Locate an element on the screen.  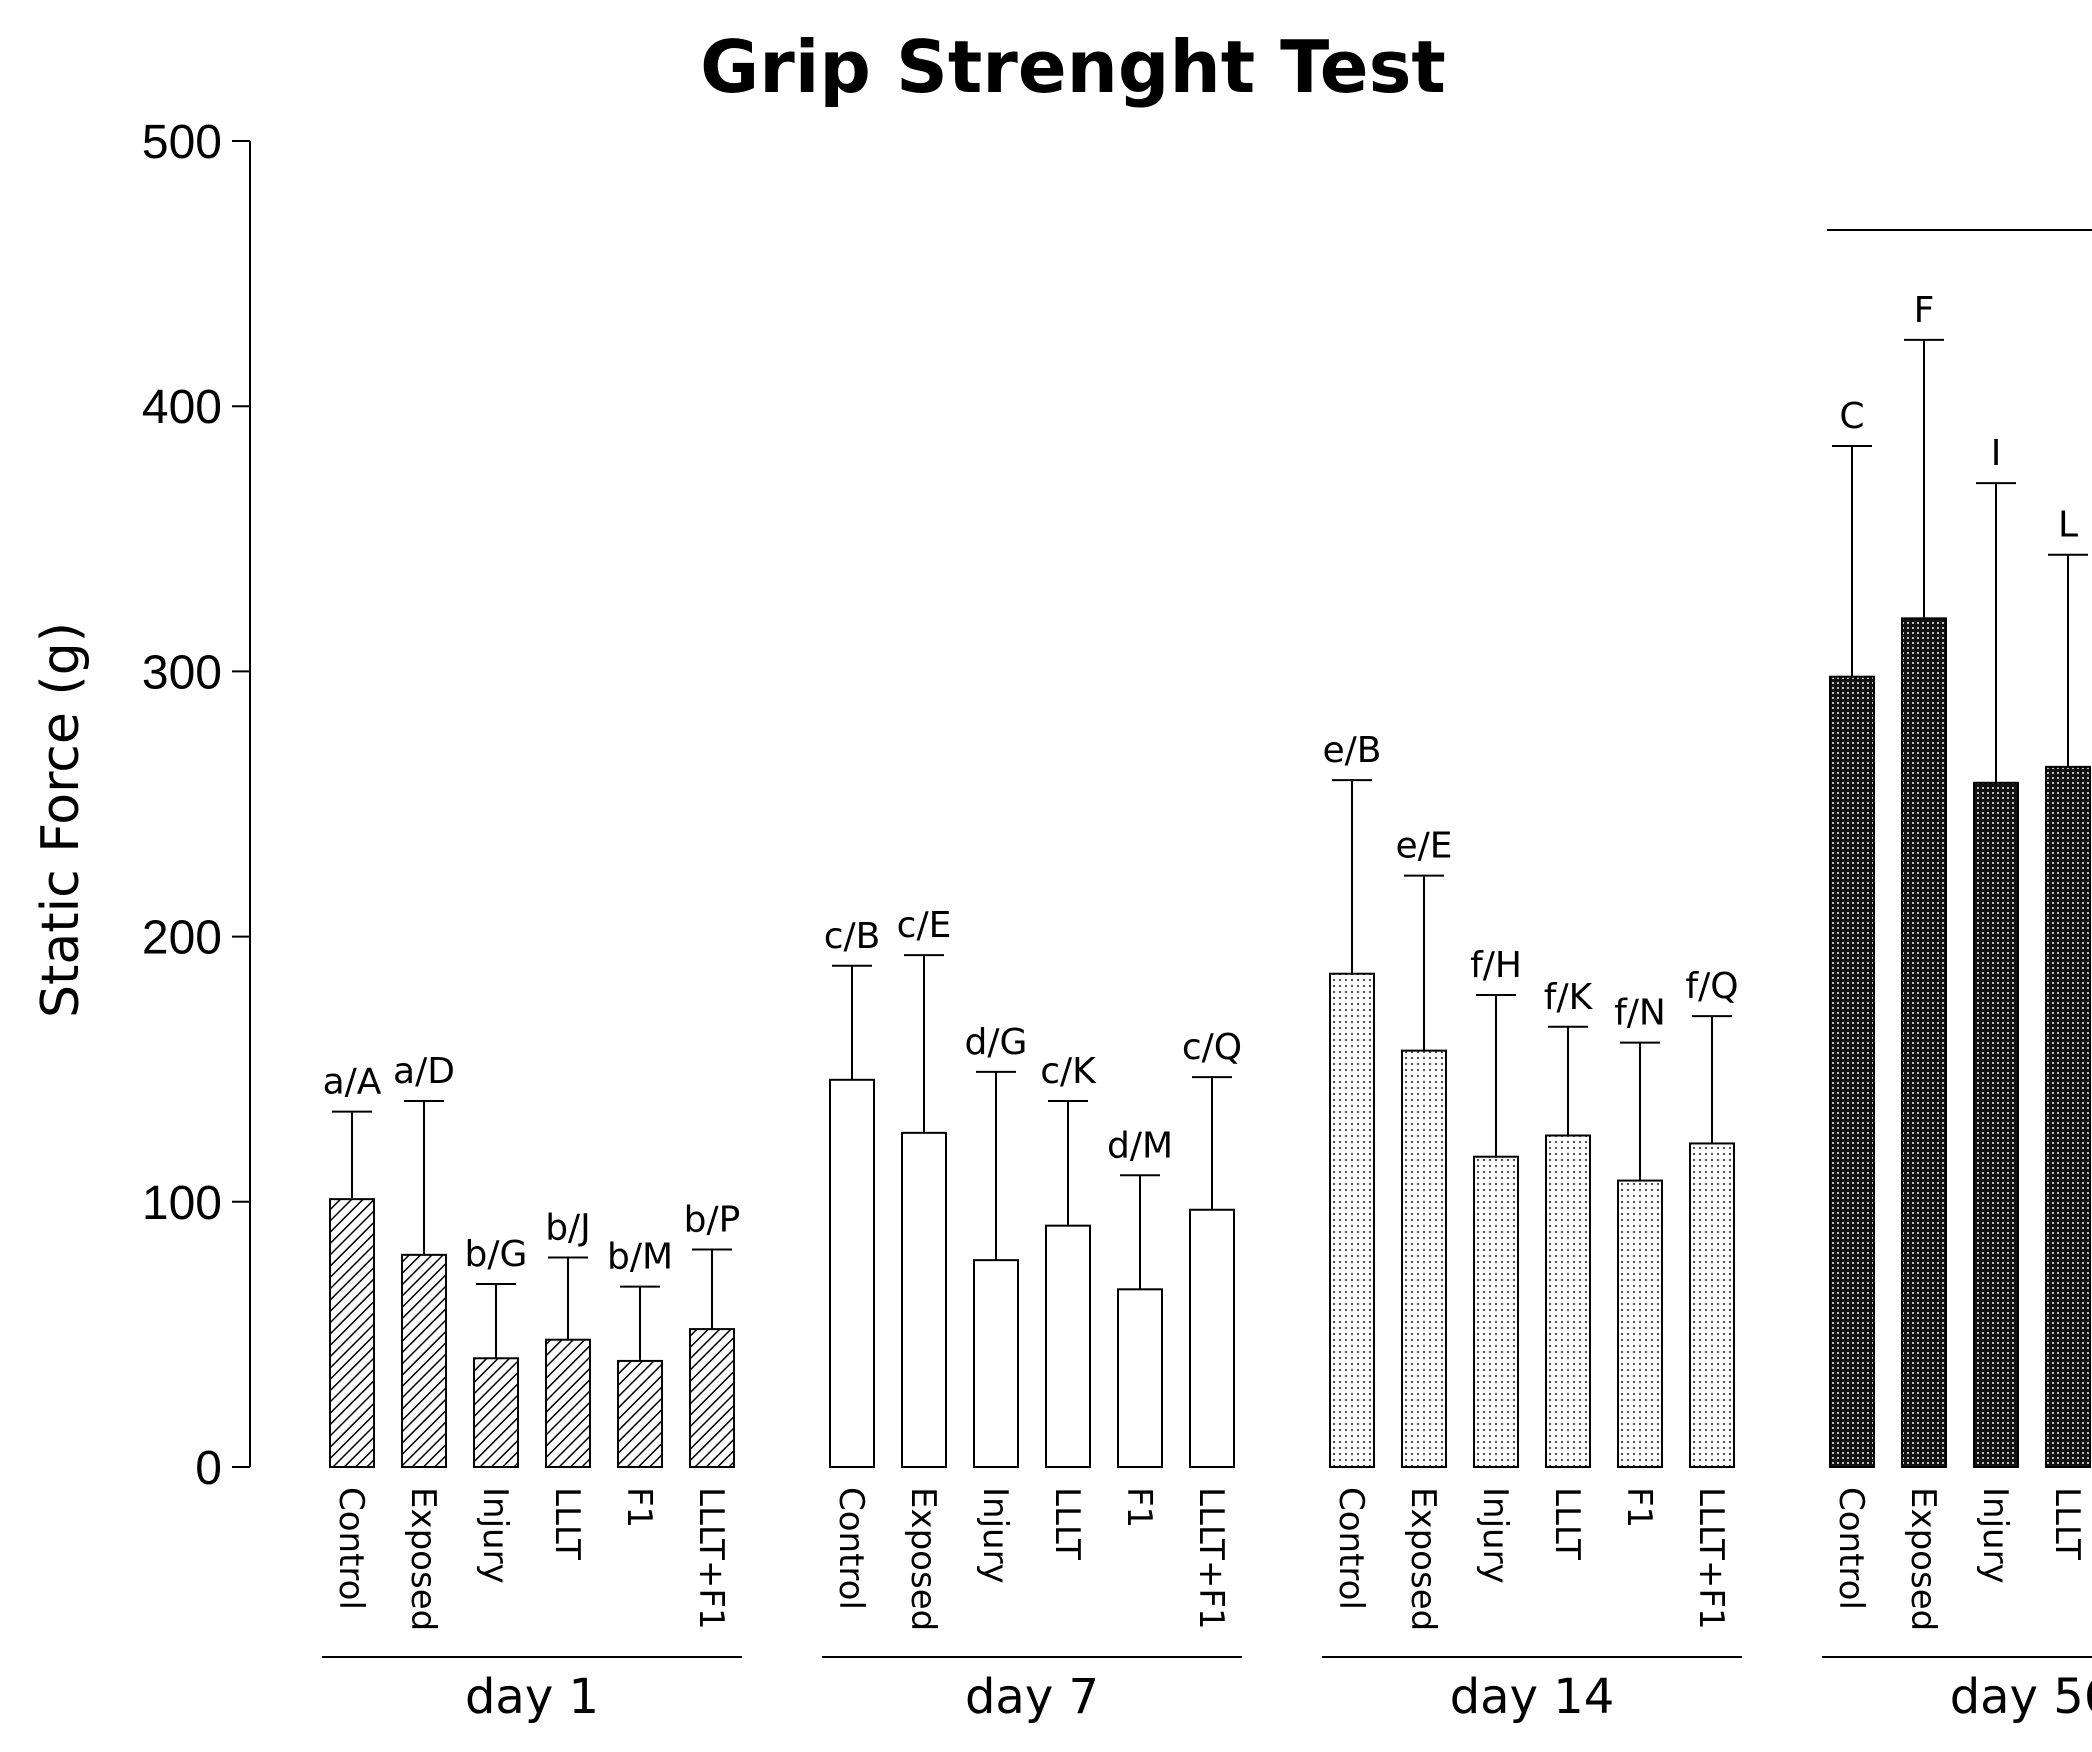
group-label: day 14 is located at coordinates (1532, 1697).